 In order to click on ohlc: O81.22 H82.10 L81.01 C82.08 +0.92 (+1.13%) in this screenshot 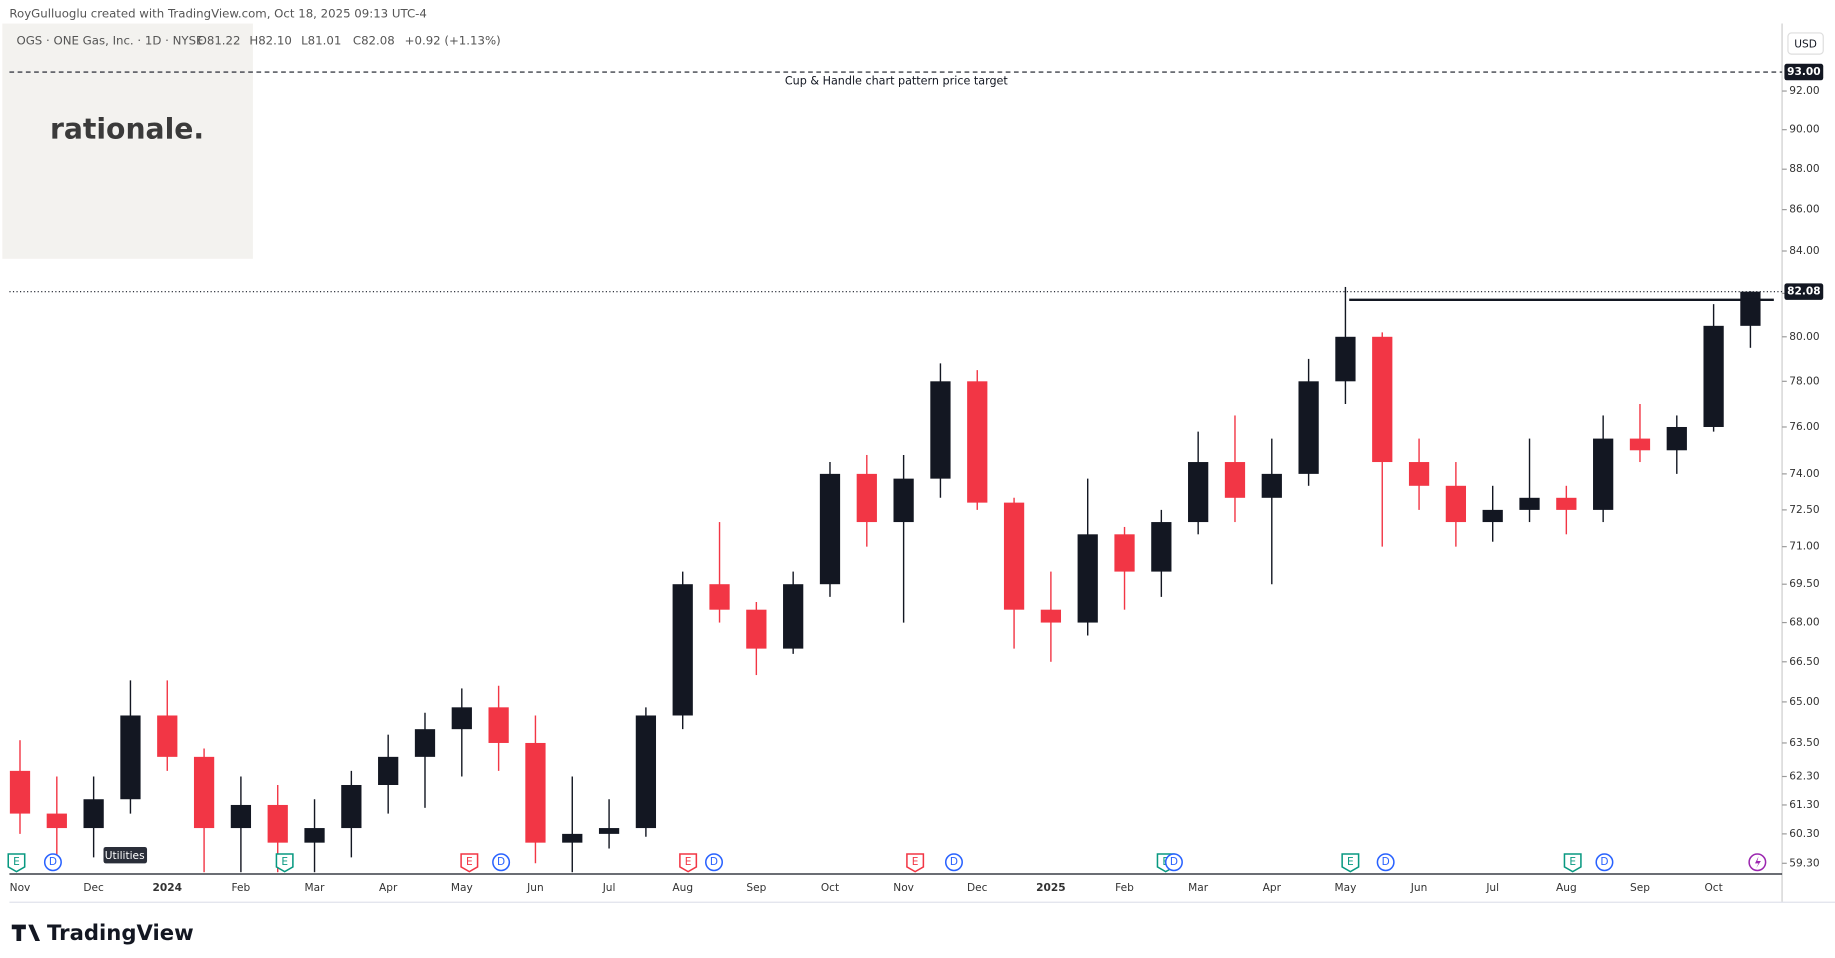, I will do `click(349, 41)`.